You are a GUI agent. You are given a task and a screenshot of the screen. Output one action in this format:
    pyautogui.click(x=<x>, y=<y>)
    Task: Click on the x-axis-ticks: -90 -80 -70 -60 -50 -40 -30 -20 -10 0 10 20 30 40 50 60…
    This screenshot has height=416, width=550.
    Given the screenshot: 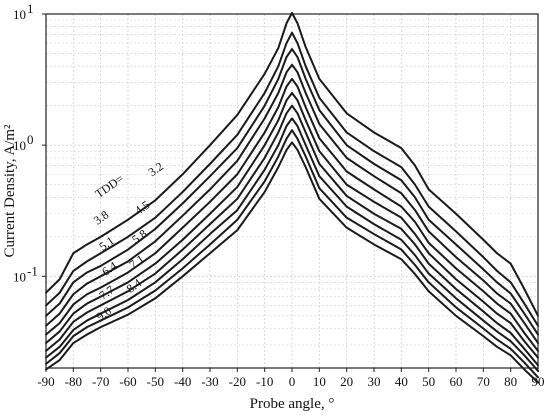 What is the action you would take?
    pyautogui.click(x=291, y=378)
    